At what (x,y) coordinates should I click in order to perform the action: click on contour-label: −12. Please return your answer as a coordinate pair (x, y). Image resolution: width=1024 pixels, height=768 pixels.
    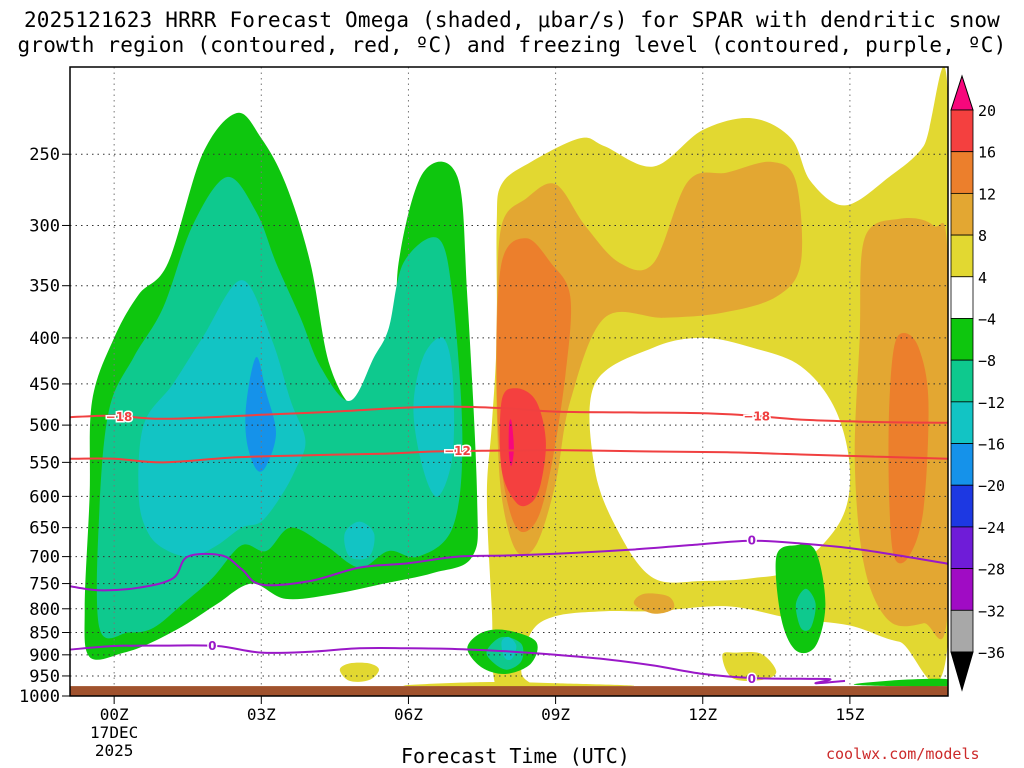
    Looking at the image, I should click on (457, 451).